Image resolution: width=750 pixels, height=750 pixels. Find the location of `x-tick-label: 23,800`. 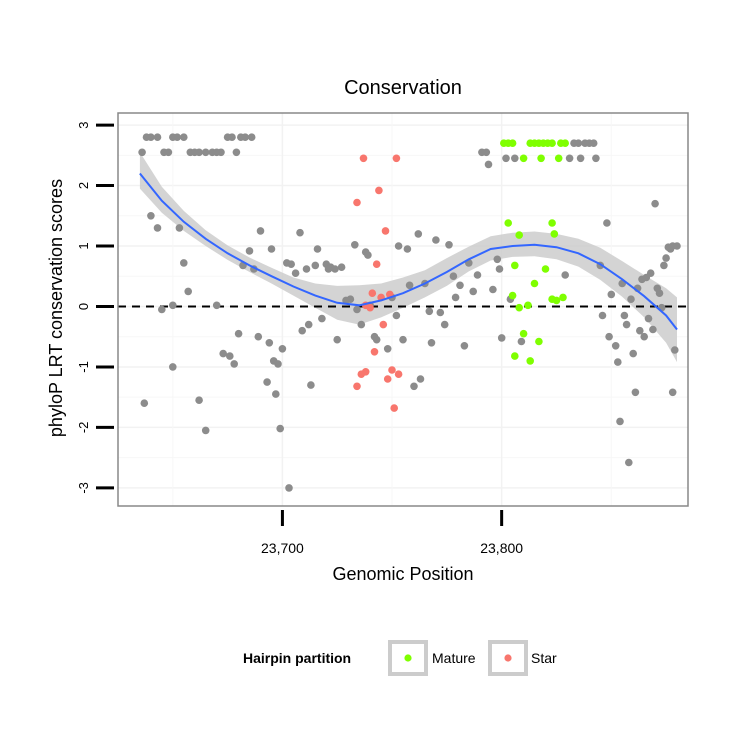

x-tick-label: 23,800 is located at coordinates (501, 548).